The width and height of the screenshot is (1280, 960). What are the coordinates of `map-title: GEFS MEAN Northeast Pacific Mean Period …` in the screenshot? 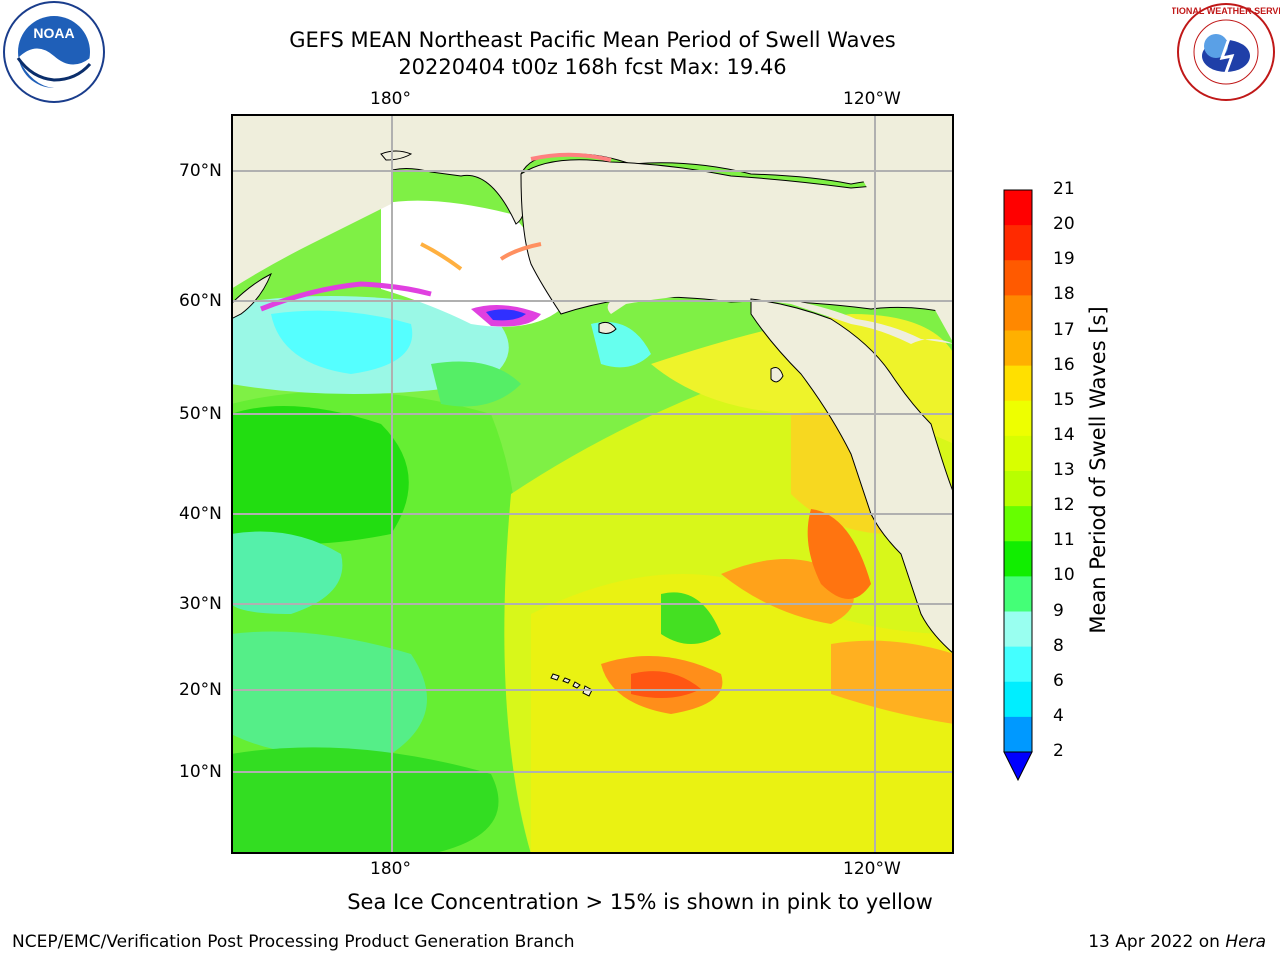 It's located at (592, 40).